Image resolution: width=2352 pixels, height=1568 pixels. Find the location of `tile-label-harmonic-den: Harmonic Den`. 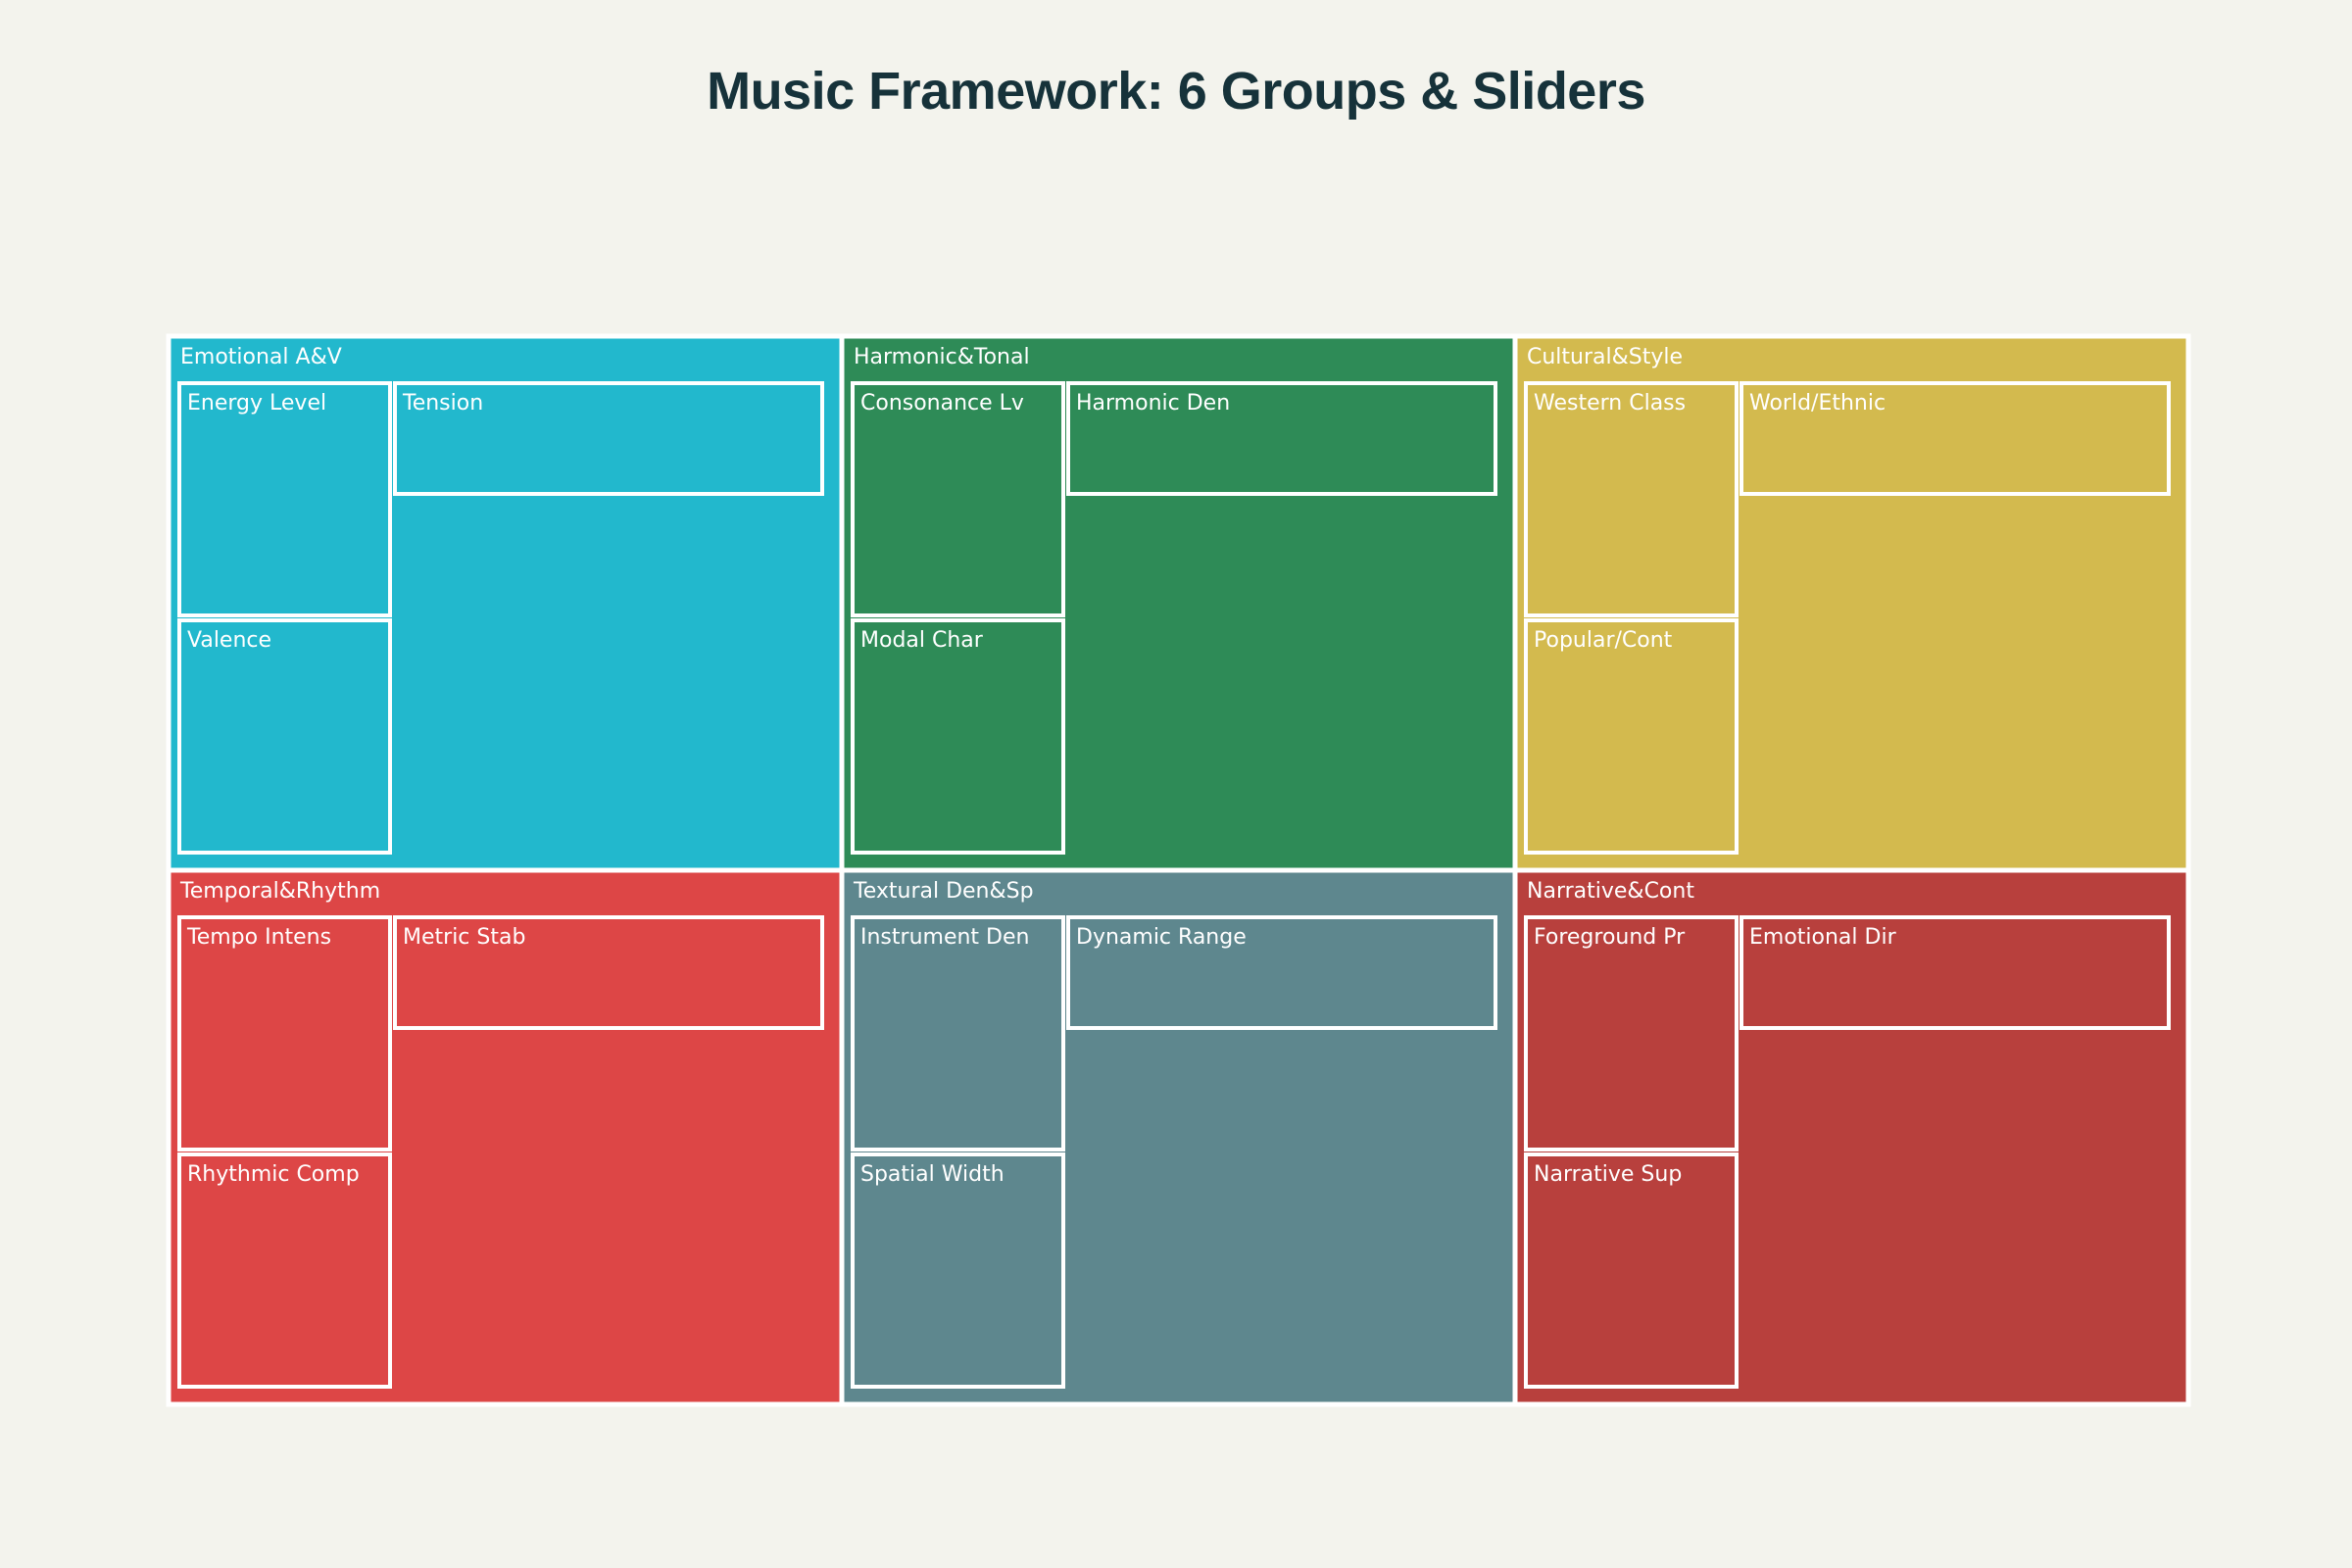

tile-label-harmonic-den: Harmonic Den is located at coordinates (1153, 403).